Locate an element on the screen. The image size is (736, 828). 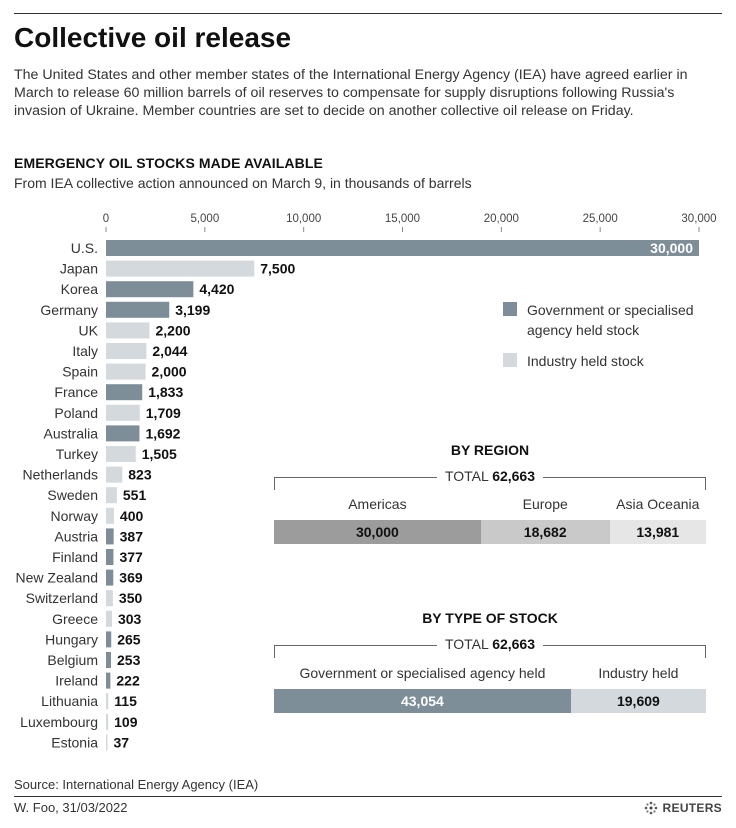
value-label: 2,000 is located at coordinates (169, 372).